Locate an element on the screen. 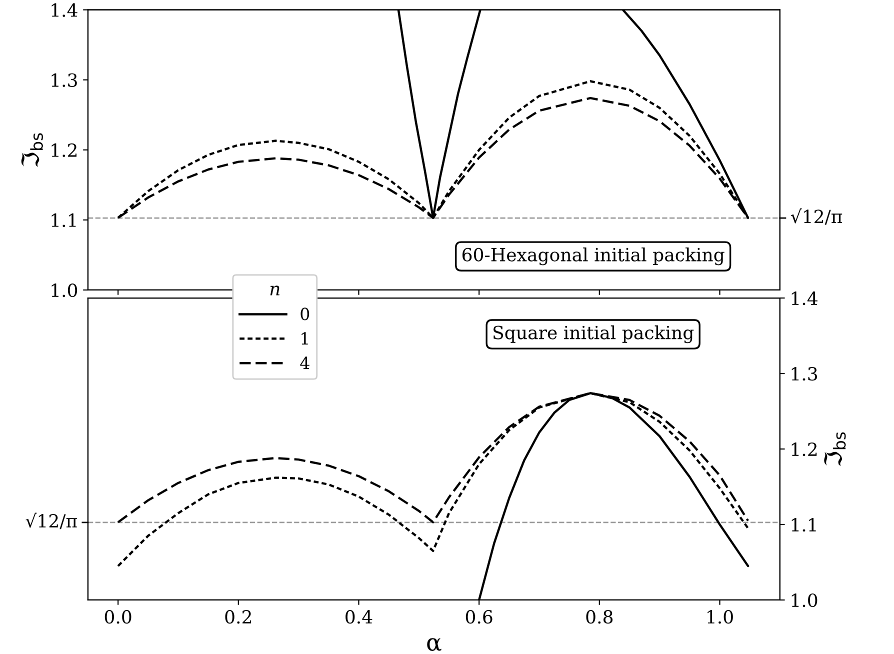 Image resolution: width=894 pixels, height=654 pixels. y-tick-label: 1.0 is located at coordinates (65, 290).